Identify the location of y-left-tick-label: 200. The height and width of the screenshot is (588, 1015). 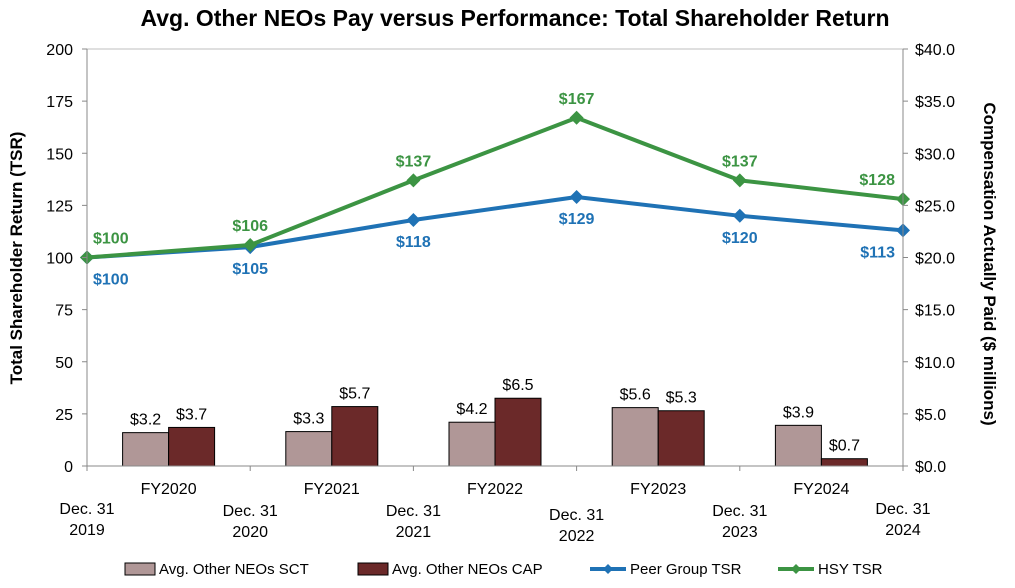
(59, 50).